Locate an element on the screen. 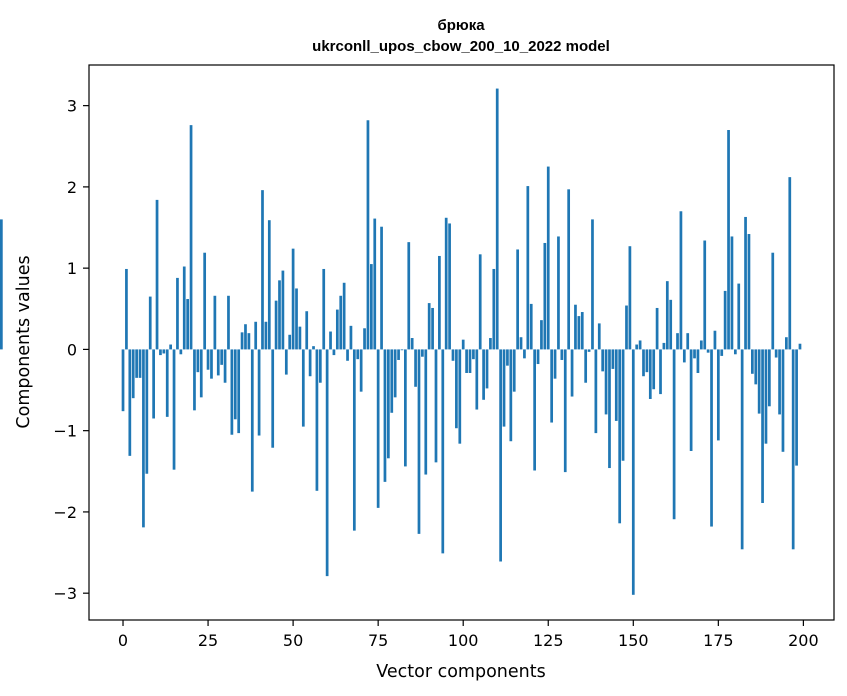 This screenshot has width=847, height=696. y-tick-label: −3 is located at coordinates (65, 593).